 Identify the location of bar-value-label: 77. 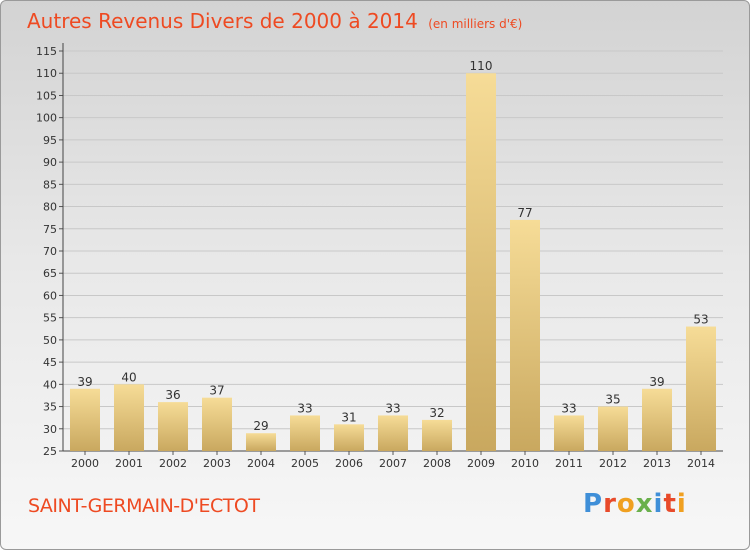
(524, 213).